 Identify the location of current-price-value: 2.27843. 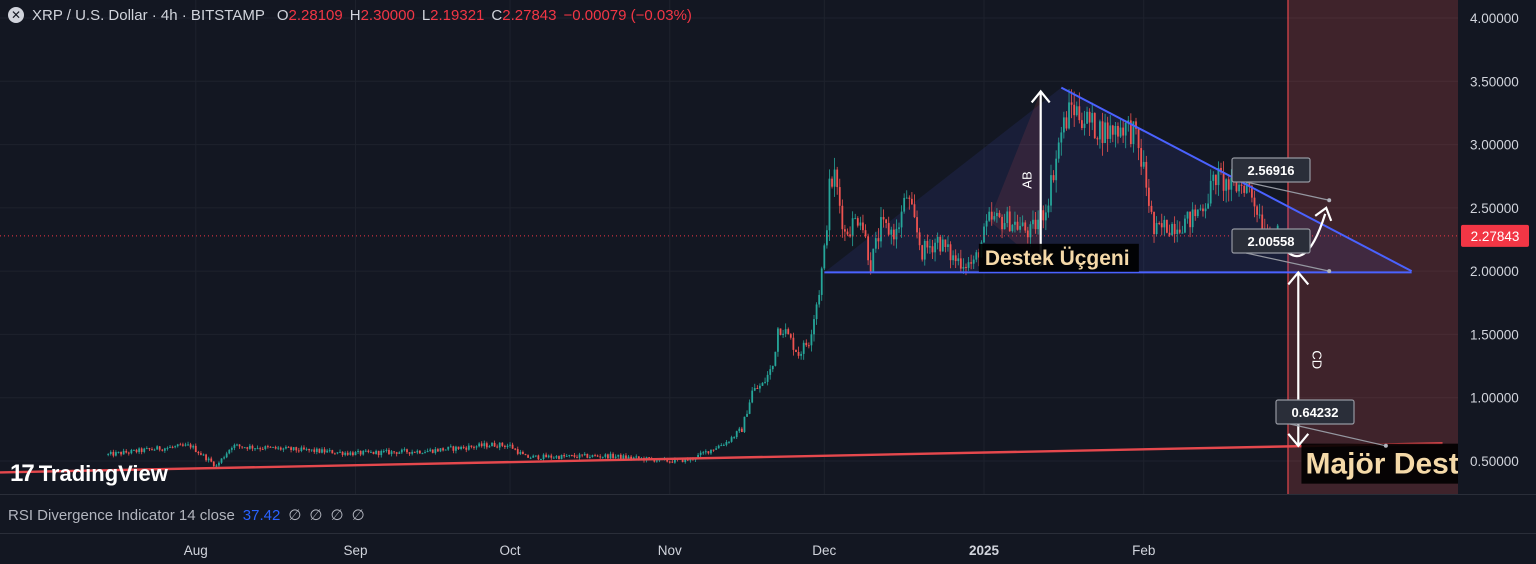
(1495, 236).